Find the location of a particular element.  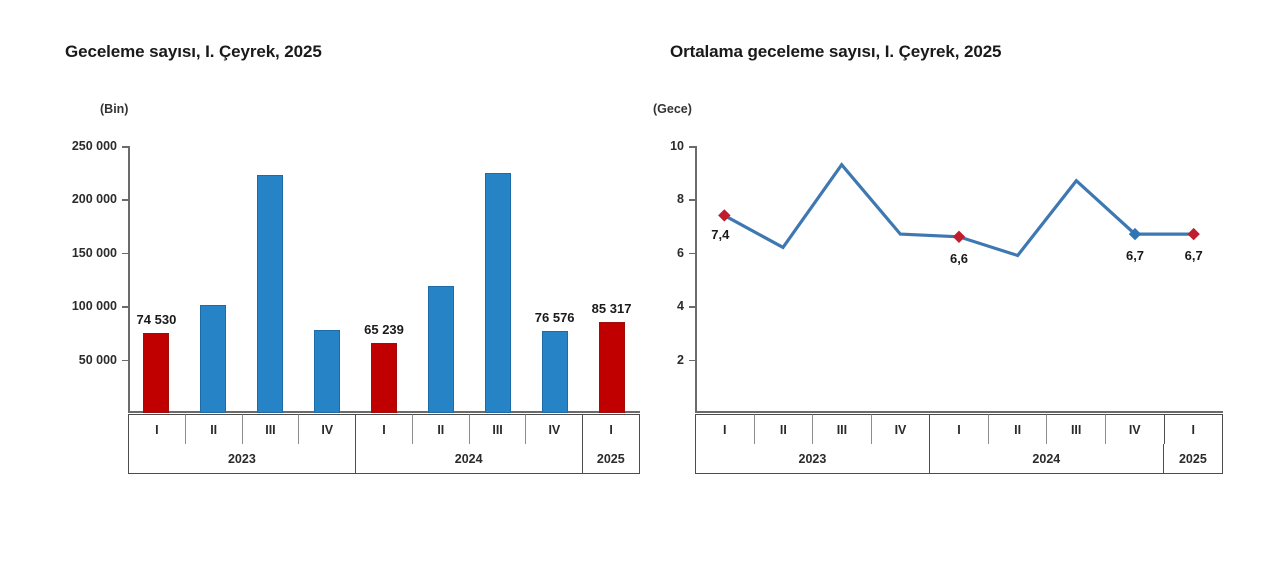

line-x-axis is located at coordinates (959, 412).